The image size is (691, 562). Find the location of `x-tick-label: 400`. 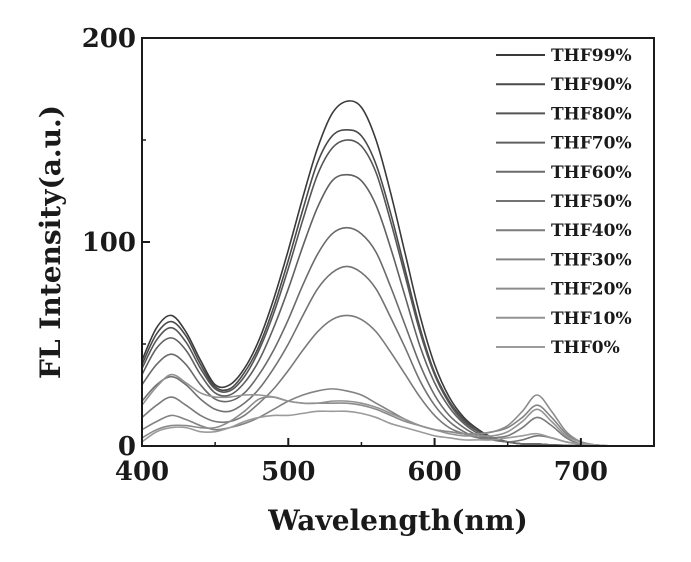

x-tick-label: 400 is located at coordinates (142, 472).